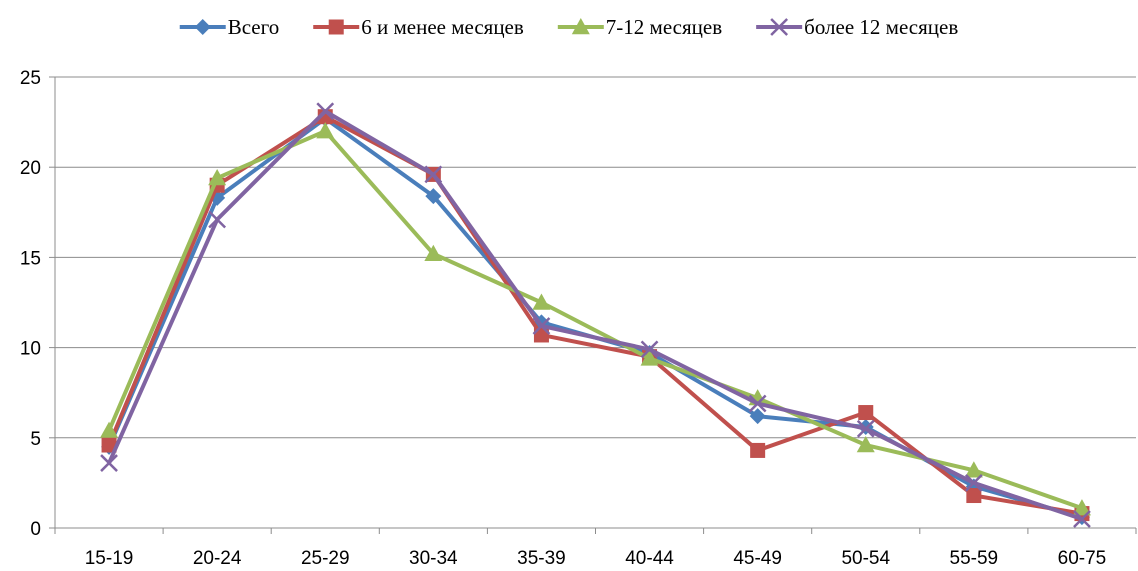 This screenshot has height=571, width=1138. I want to click on y-tick-label: 0, so click(35, 529).